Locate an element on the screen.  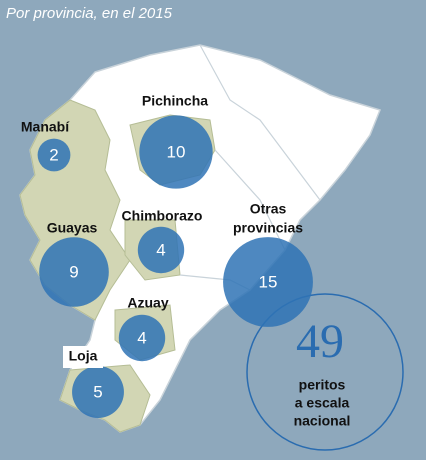
total-caption: nacional is located at coordinates (322, 421).